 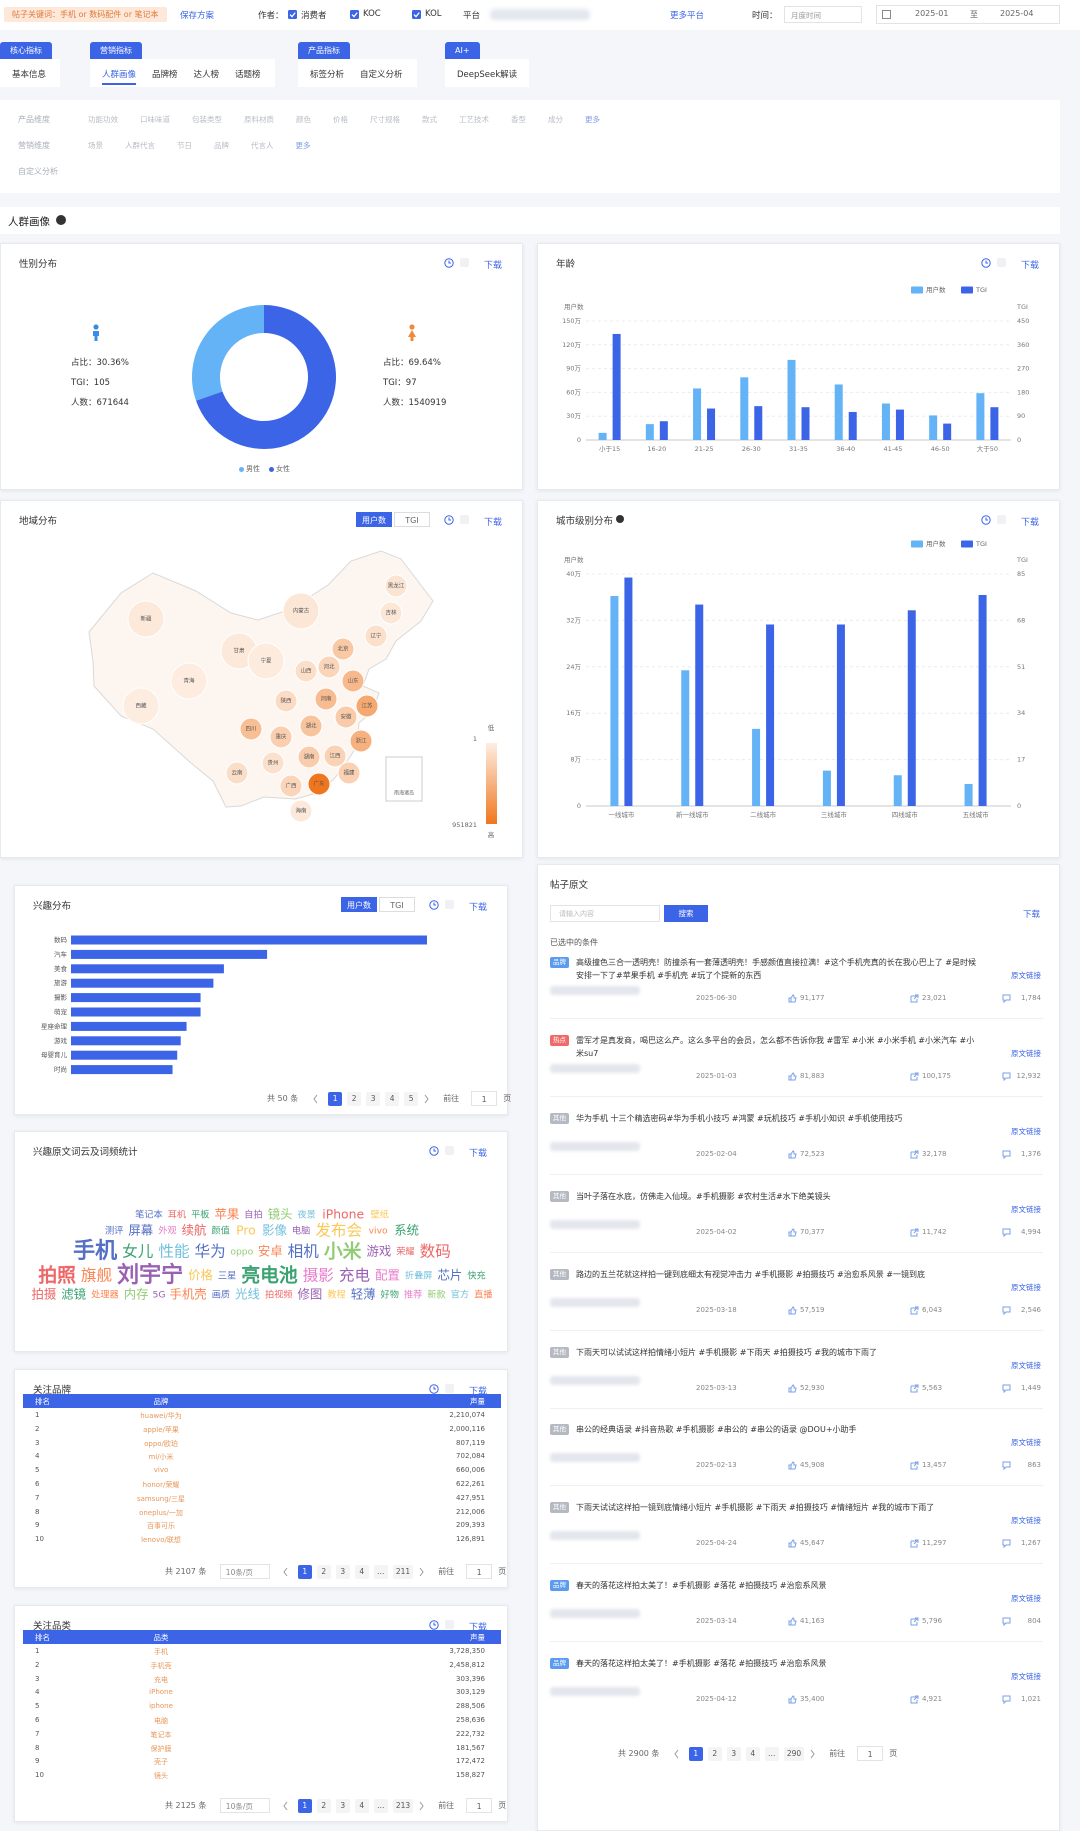 What do you see at coordinates (823, 14) in the screenshot?
I see `time-mode-select: 月度时间` at bounding box center [823, 14].